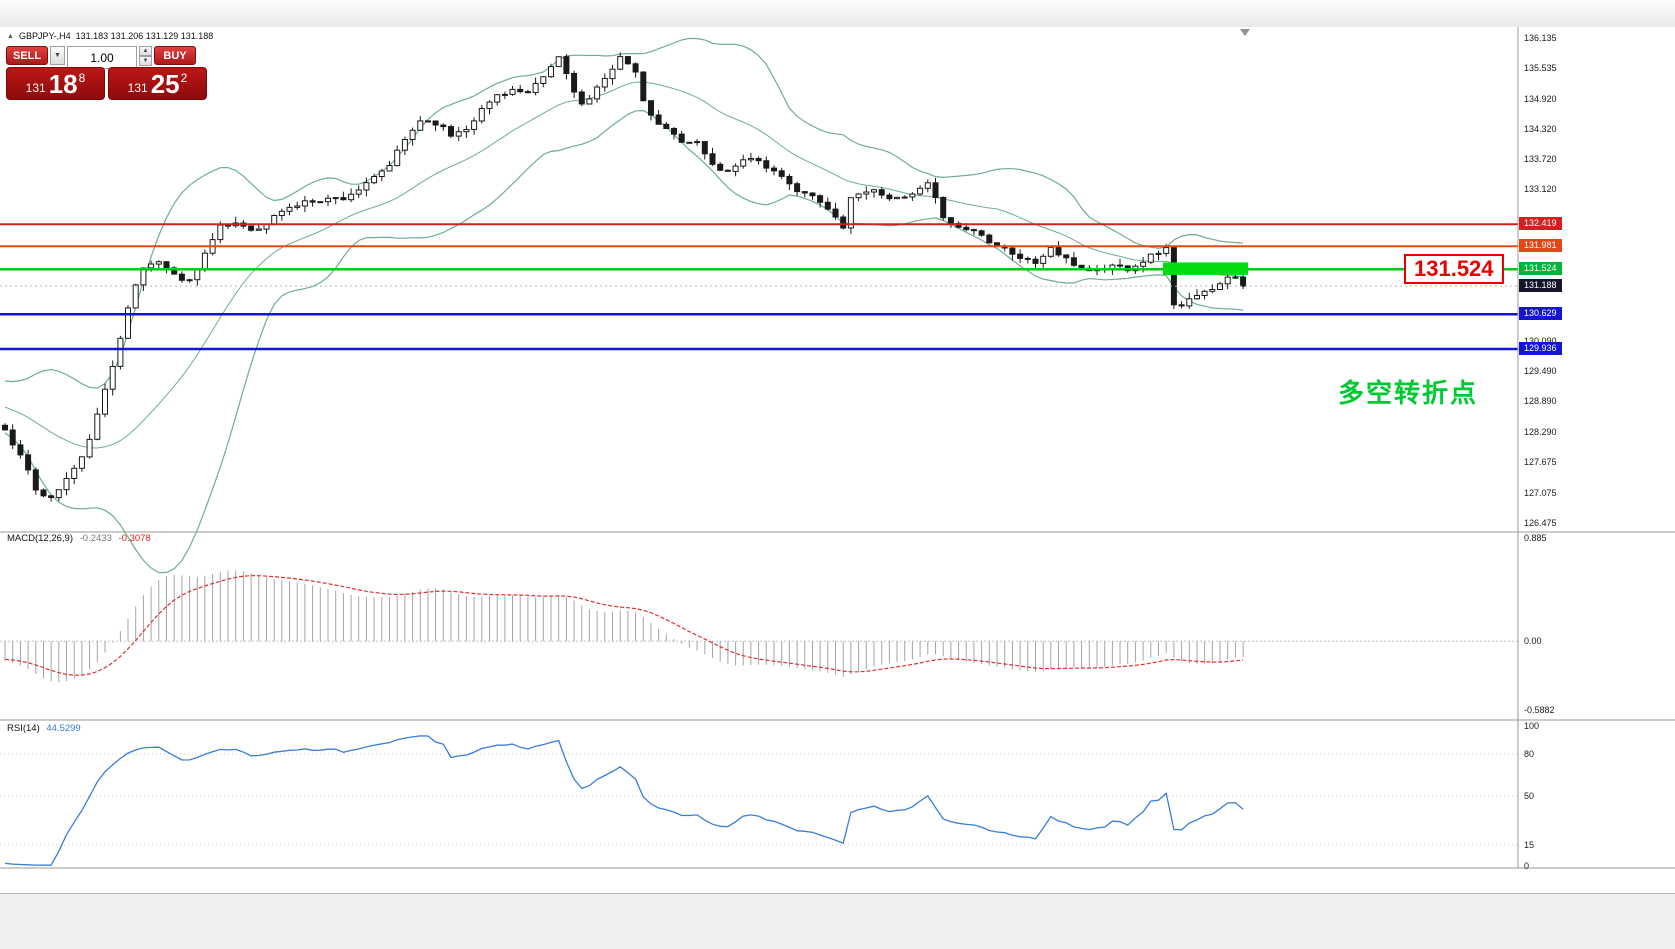 The width and height of the screenshot is (1675, 949). I want to click on rsi-name: RSI(14), so click(23, 728).